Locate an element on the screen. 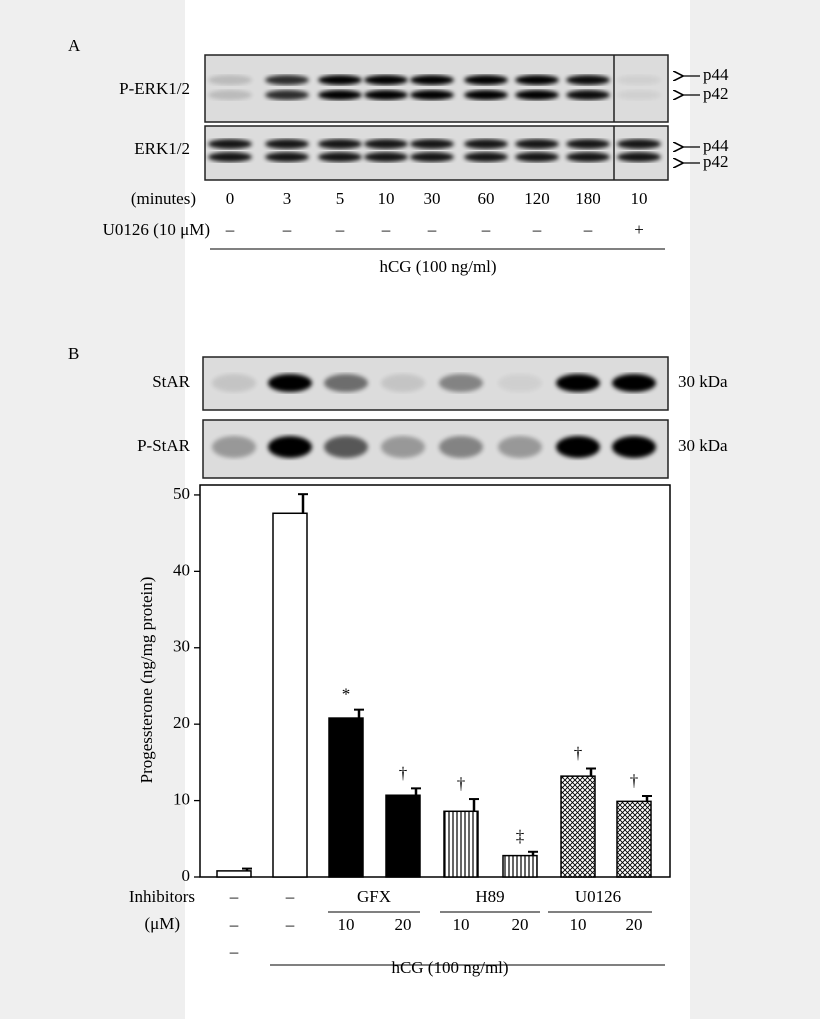  minutes-label: 180 is located at coordinates (588, 198).